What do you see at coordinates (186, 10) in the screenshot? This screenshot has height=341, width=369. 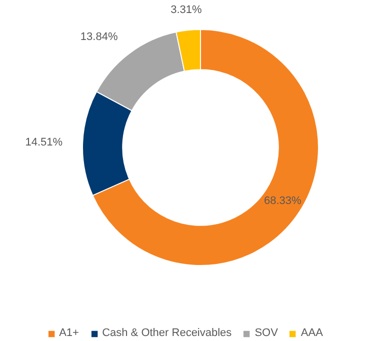 I see `data-label: 3.31%` at bounding box center [186, 10].